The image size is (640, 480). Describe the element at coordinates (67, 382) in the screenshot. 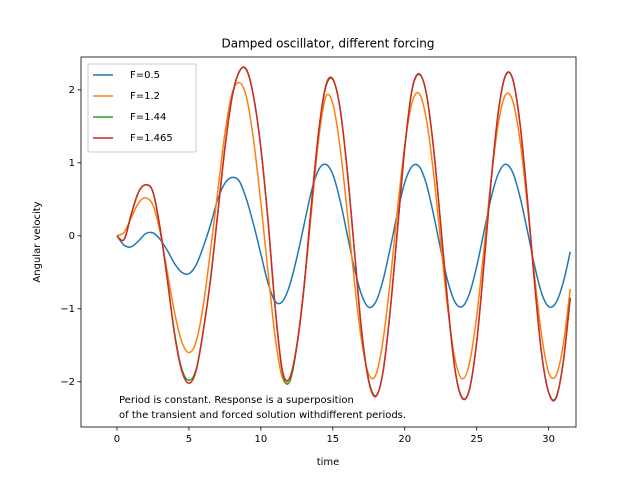

I see `y-tick-label: −2` at that location.